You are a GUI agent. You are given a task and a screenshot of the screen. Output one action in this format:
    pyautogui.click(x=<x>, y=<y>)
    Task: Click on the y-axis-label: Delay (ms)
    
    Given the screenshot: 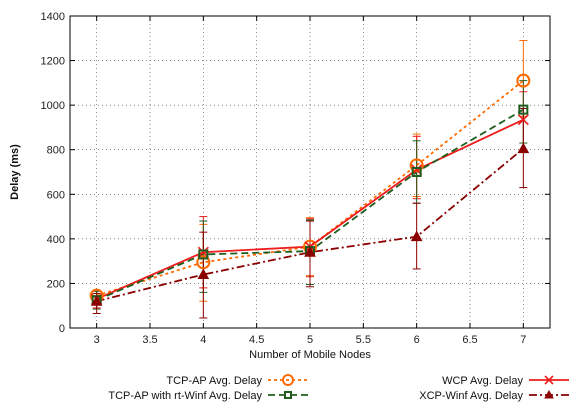 What is the action you would take?
    pyautogui.click(x=15, y=172)
    